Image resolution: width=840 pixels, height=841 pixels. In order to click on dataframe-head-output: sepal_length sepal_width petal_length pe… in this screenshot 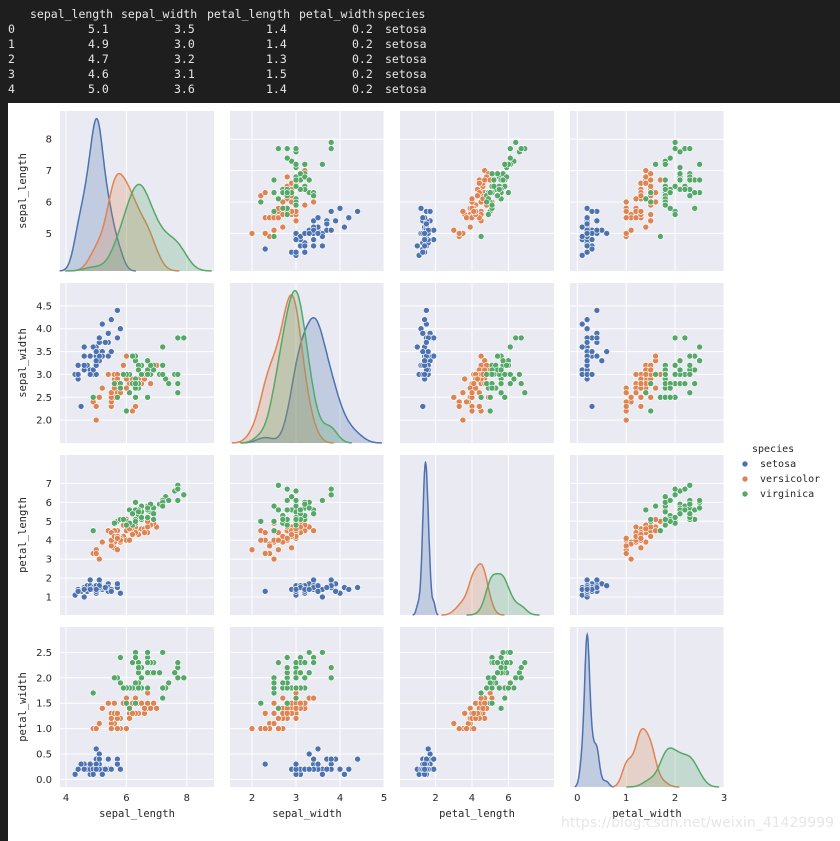, I will do `click(420, 51)`.